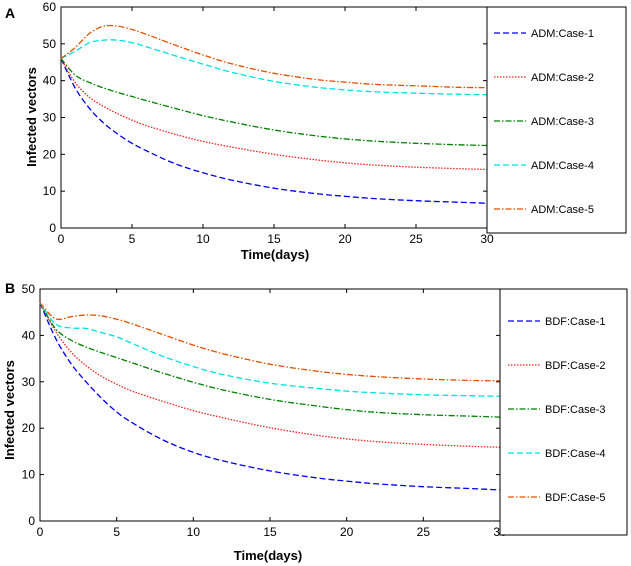 Image resolution: width=631 pixels, height=566 pixels. What do you see at coordinates (487, 239) in the screenshot?
I see `x-tick-label: 30` at bounding box center [487, 239].